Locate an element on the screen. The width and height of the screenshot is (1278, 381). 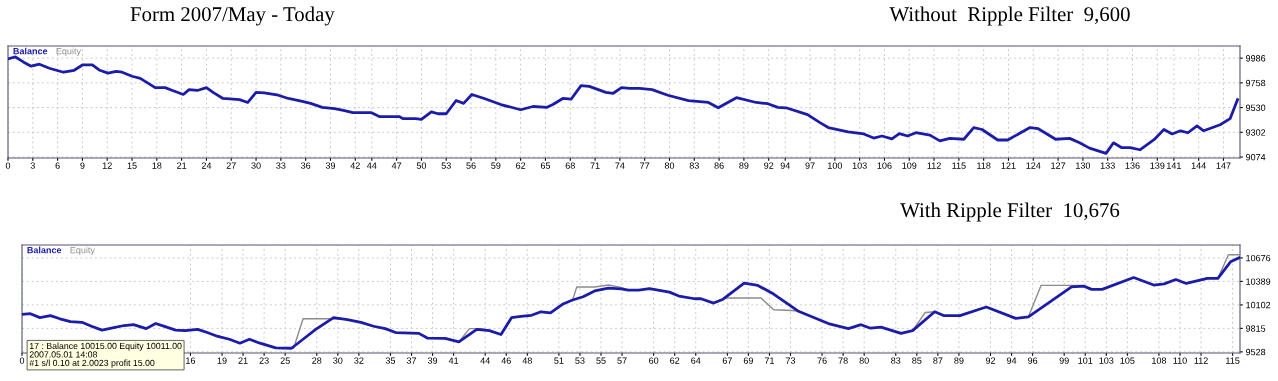
x-tick-label: 3 is located at coordinates (32, 165).